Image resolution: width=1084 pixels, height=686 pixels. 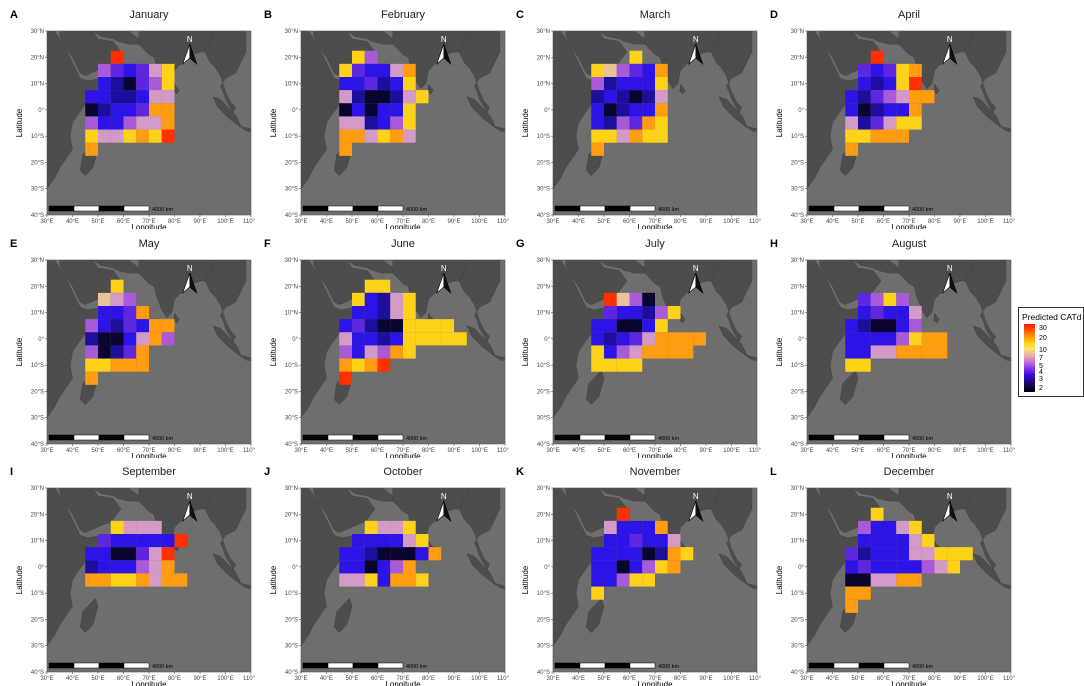 What do you see at coordinates (950, 496) in the screenshot?
I see `north-label: N` at bounding box center [950, 496].